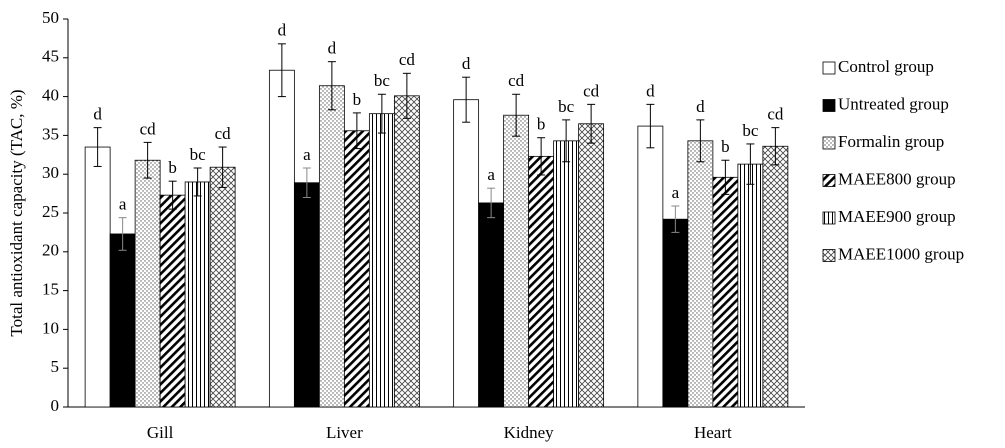 The width and height of the screenshot is (1005, 448). What do you see at coordinates (50, 17) in the screenshot?
I see `y-tick-label: 50` at bounding box center [50, 17].